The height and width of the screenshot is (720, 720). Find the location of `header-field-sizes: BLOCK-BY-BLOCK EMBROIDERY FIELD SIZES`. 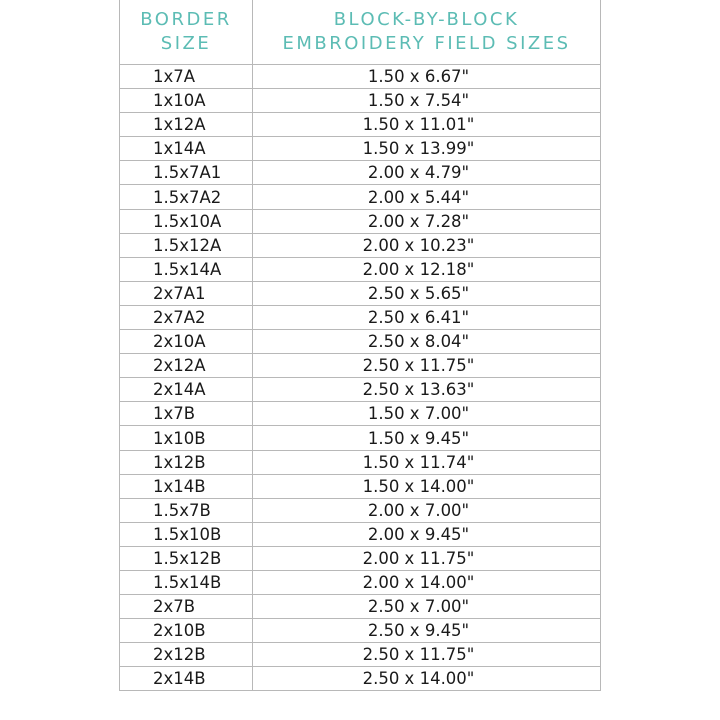

header-field-sizes: BLOCK-BY-BLOCK EMBROIDERY FIELD SIZES is located at coordinates (426, 32).